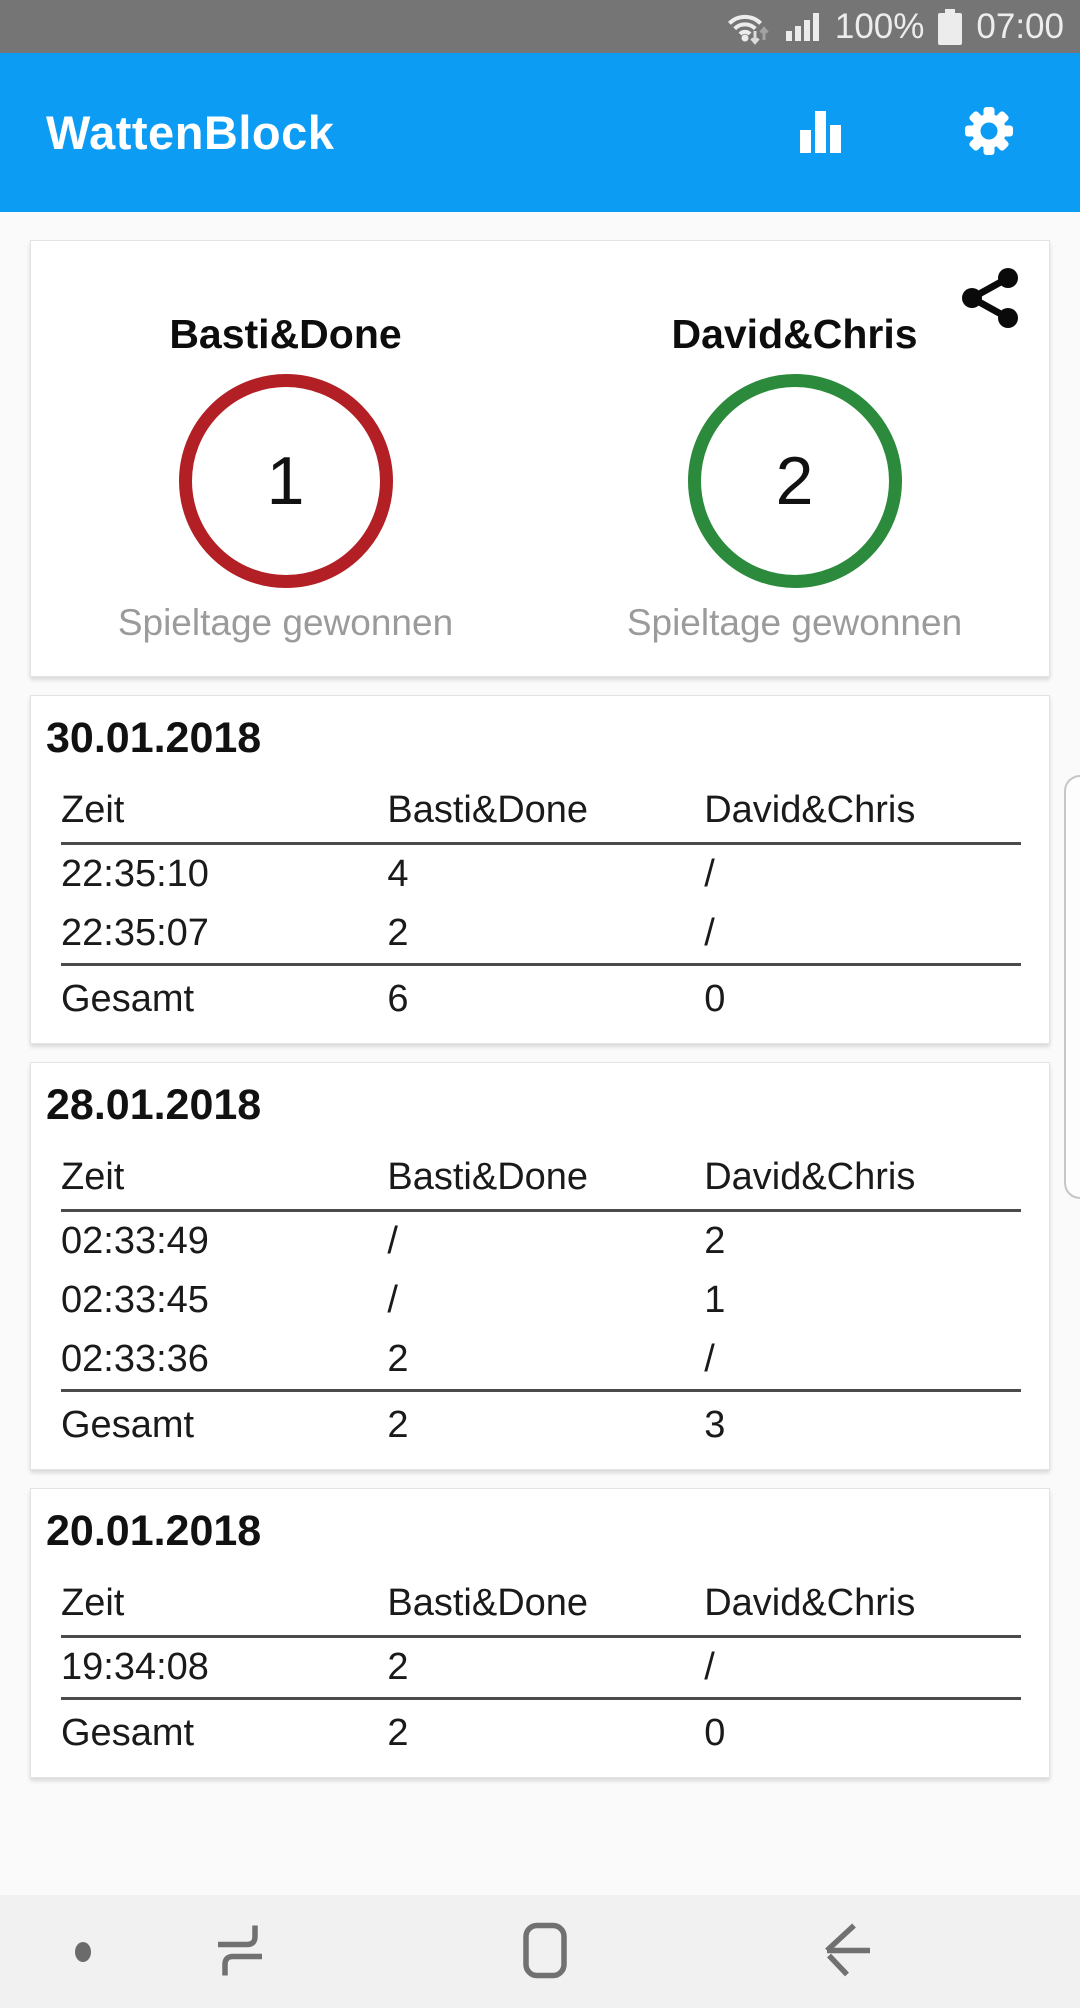 The image size is (1080, 2008). I want to click on total-row: Gesamt 6 0, so click(541, 996).